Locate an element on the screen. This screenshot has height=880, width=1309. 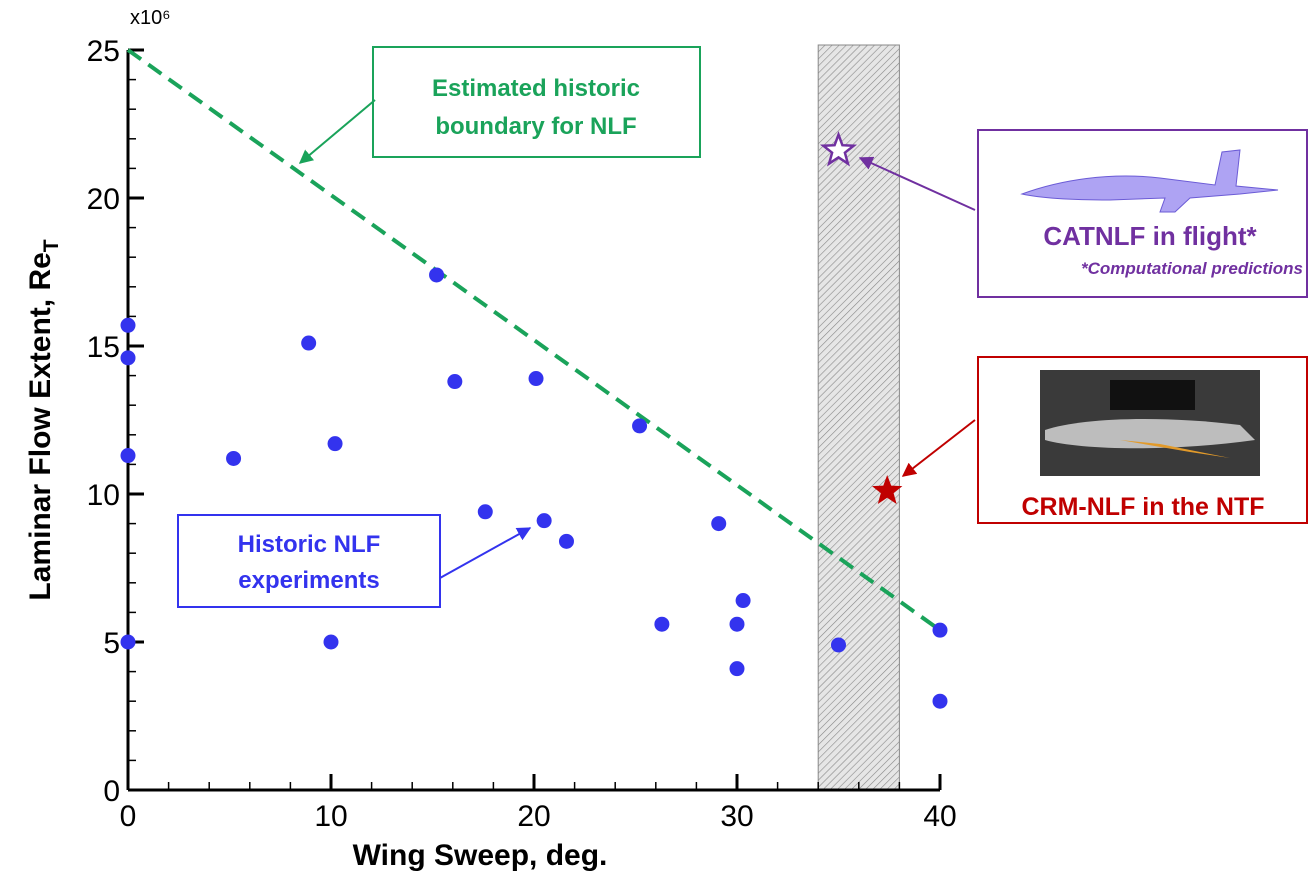
y-tick-label: 20 is located at coordinates (103, 199).